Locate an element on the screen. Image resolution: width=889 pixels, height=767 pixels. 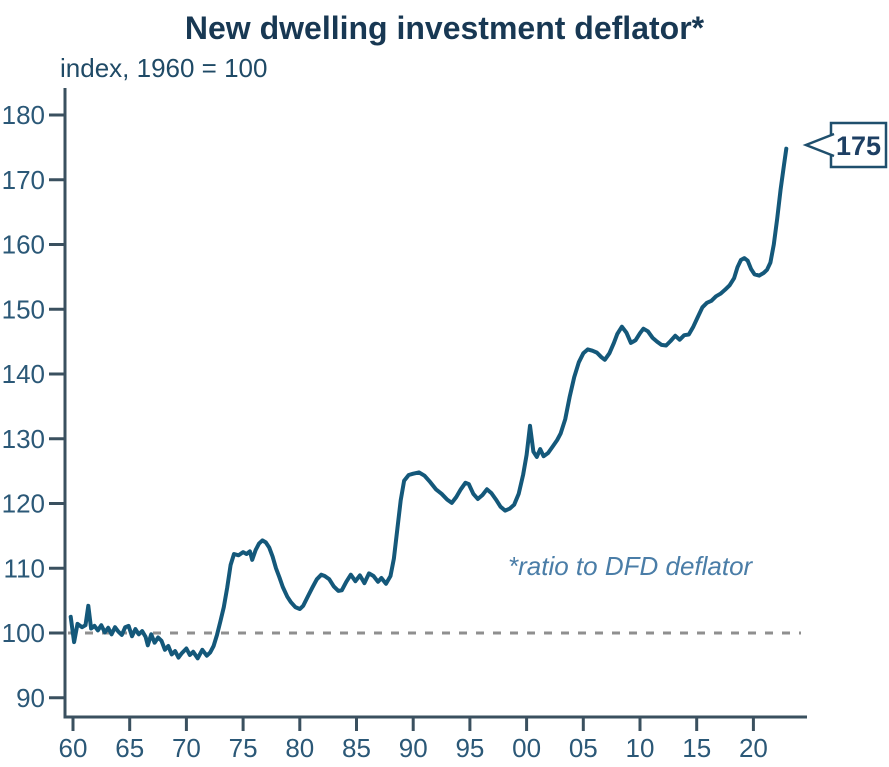
x-tick-label: 60 is located at coordinates (73, 748).